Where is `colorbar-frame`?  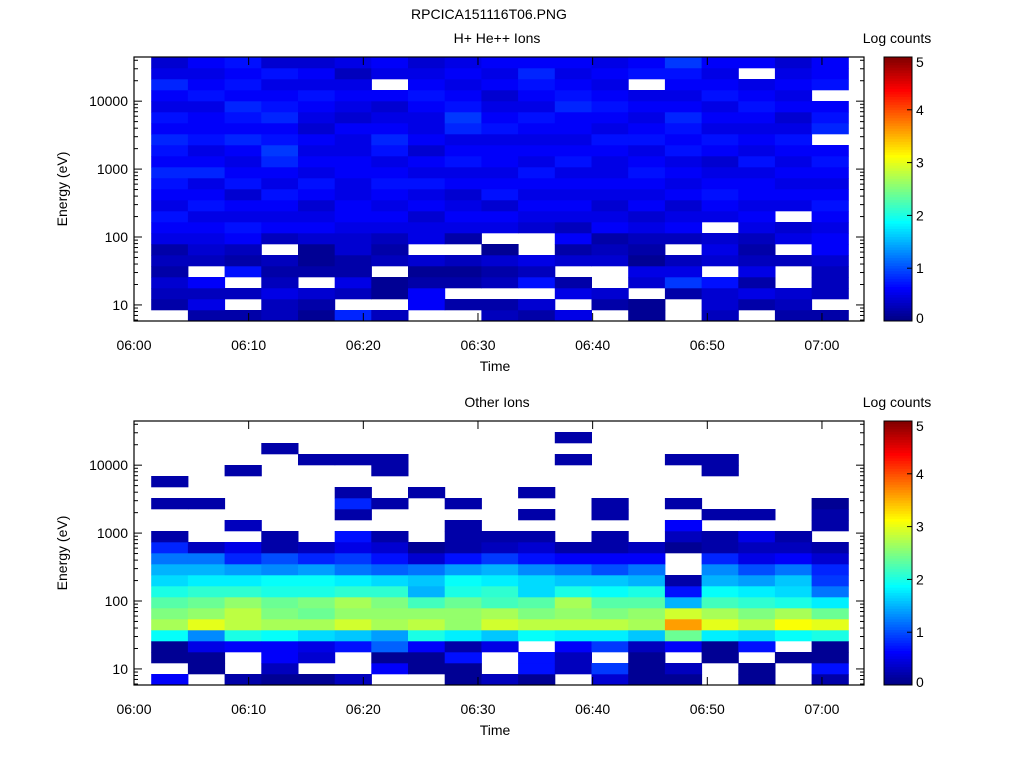
colorbar-frame is located at coordinates (898, 189).